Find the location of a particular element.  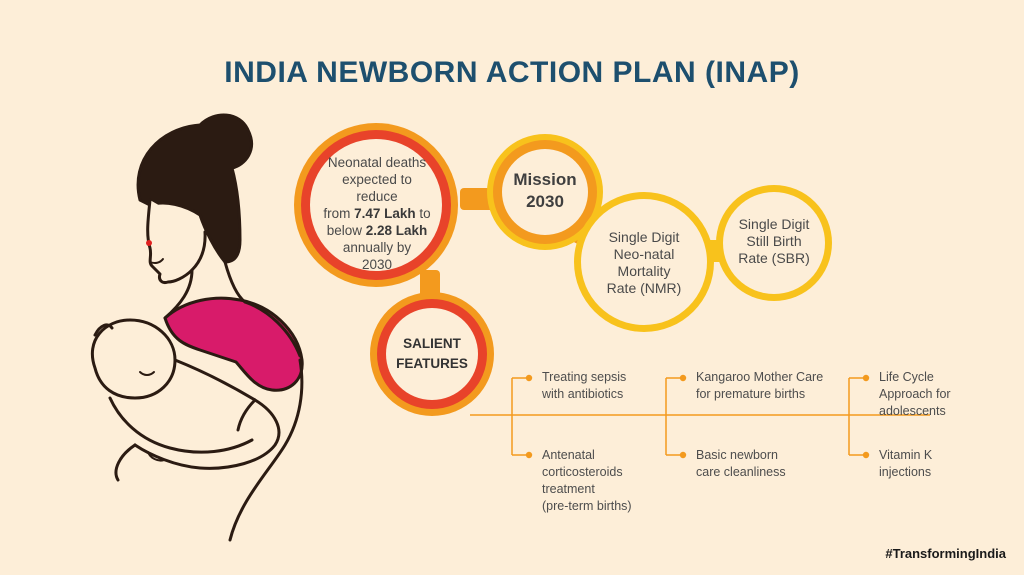

salient-circle is located at coordinates (432, 354).